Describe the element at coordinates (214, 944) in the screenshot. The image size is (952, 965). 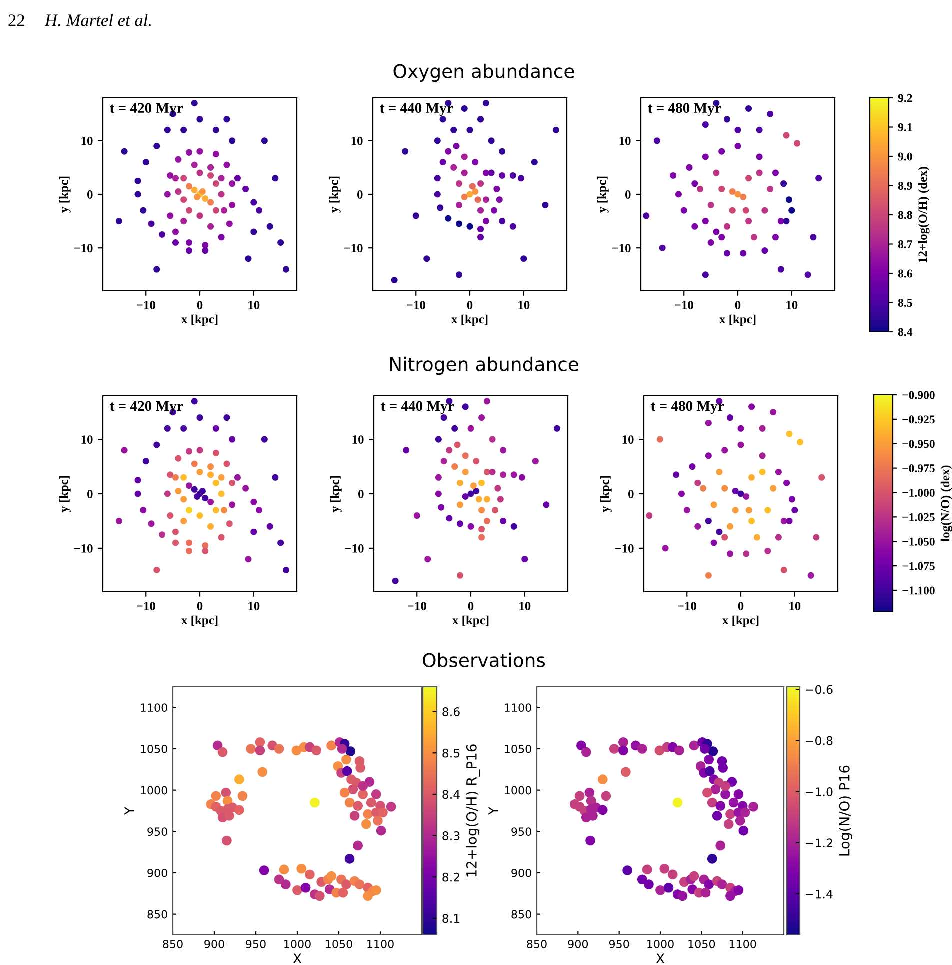
I see `x-tick-label: 900` at that location.